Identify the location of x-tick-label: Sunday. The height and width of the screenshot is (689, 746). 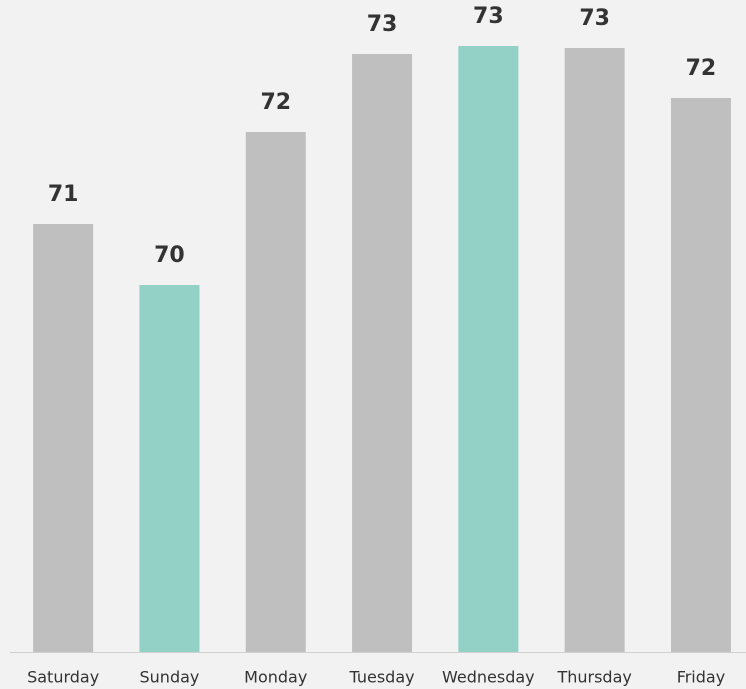
(170, 677).